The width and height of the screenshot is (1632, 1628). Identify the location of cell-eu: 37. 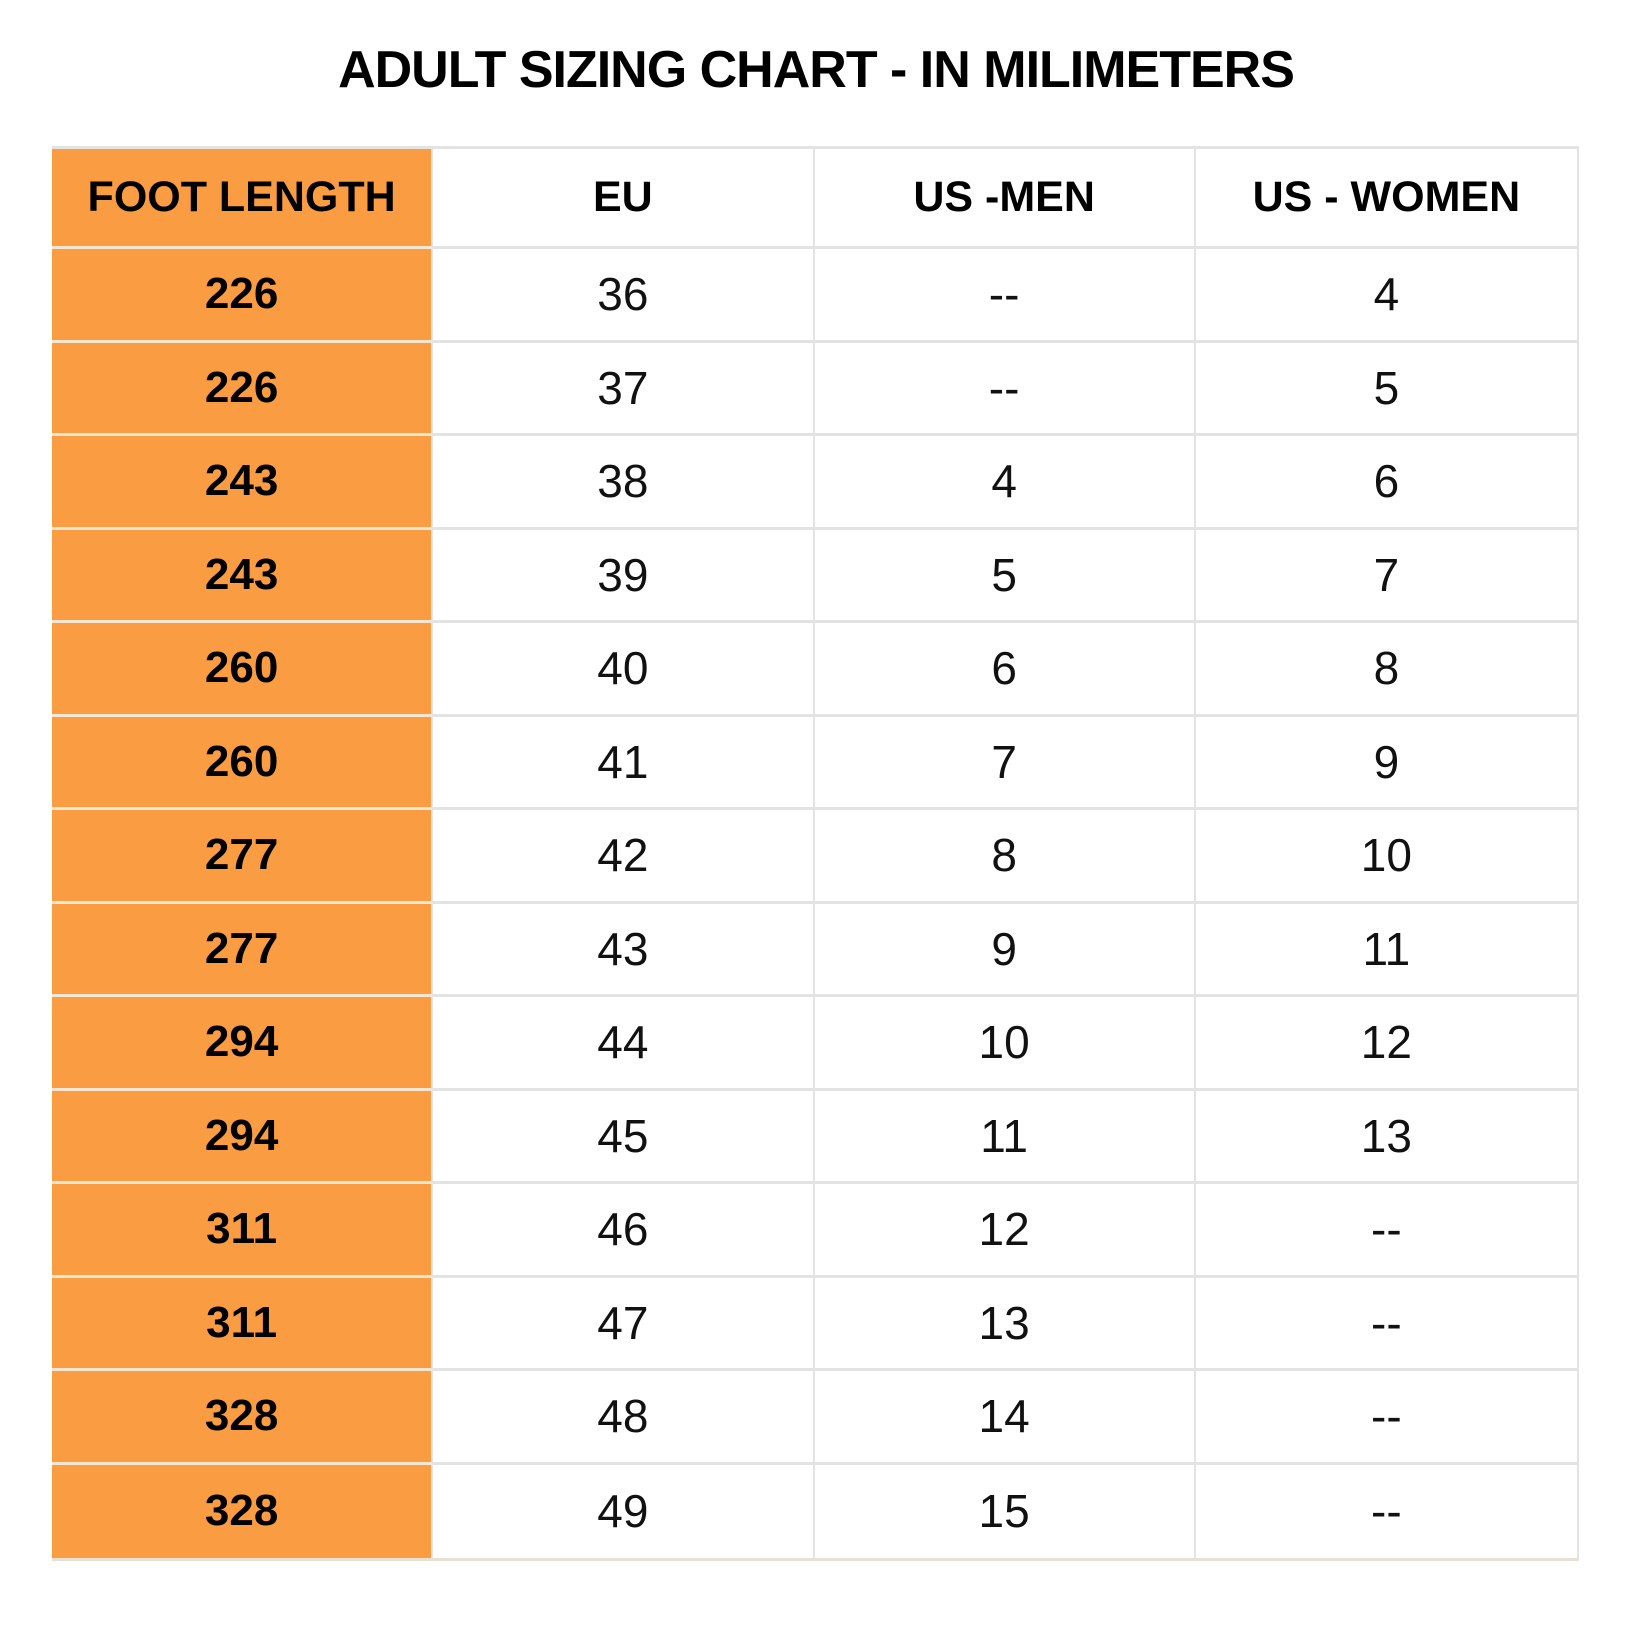
(624, 389).